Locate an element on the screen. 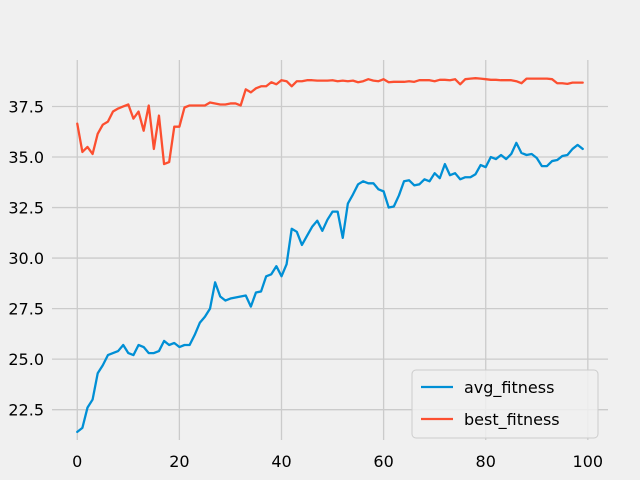 This screenshot has width=640, height=480. legend-box is located at coordinates (505, 404).